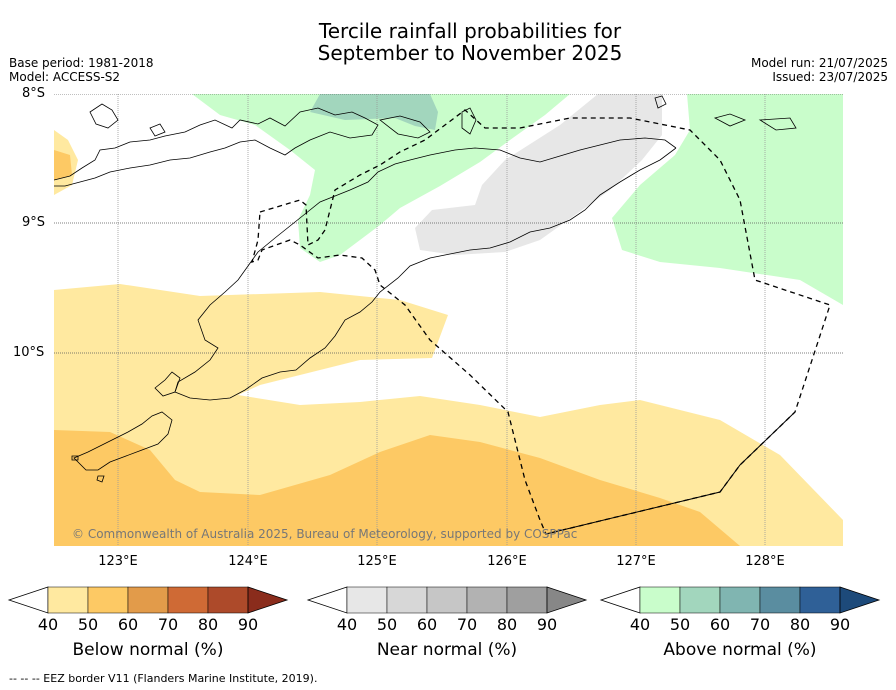 The width and height of the screenshot is (896, 690). What do you see at coordinates (547, 624) in the screenshot?
I see `colorbar-1-tick-5: 90` at bounding box center [547, 624].